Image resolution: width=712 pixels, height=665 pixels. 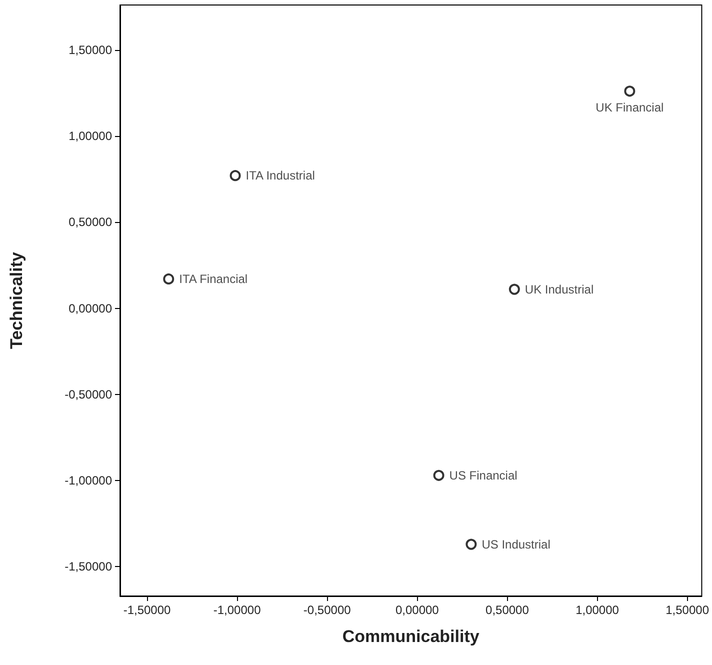 I want to click on series-label: ITA Industrial, so click(x=280, y=175).